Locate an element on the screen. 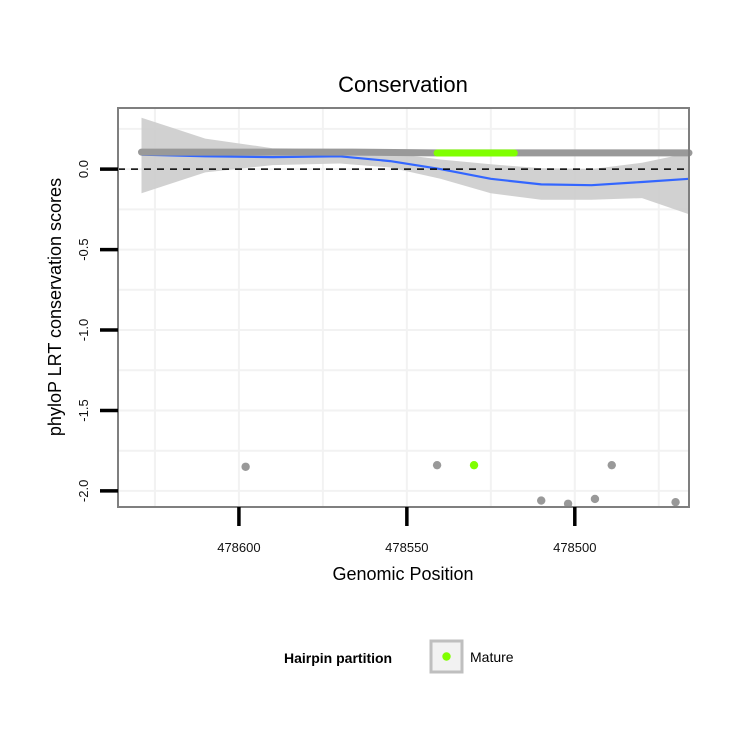  x-axis: 478600 478550 478500 is located at coordinates (406, 531).